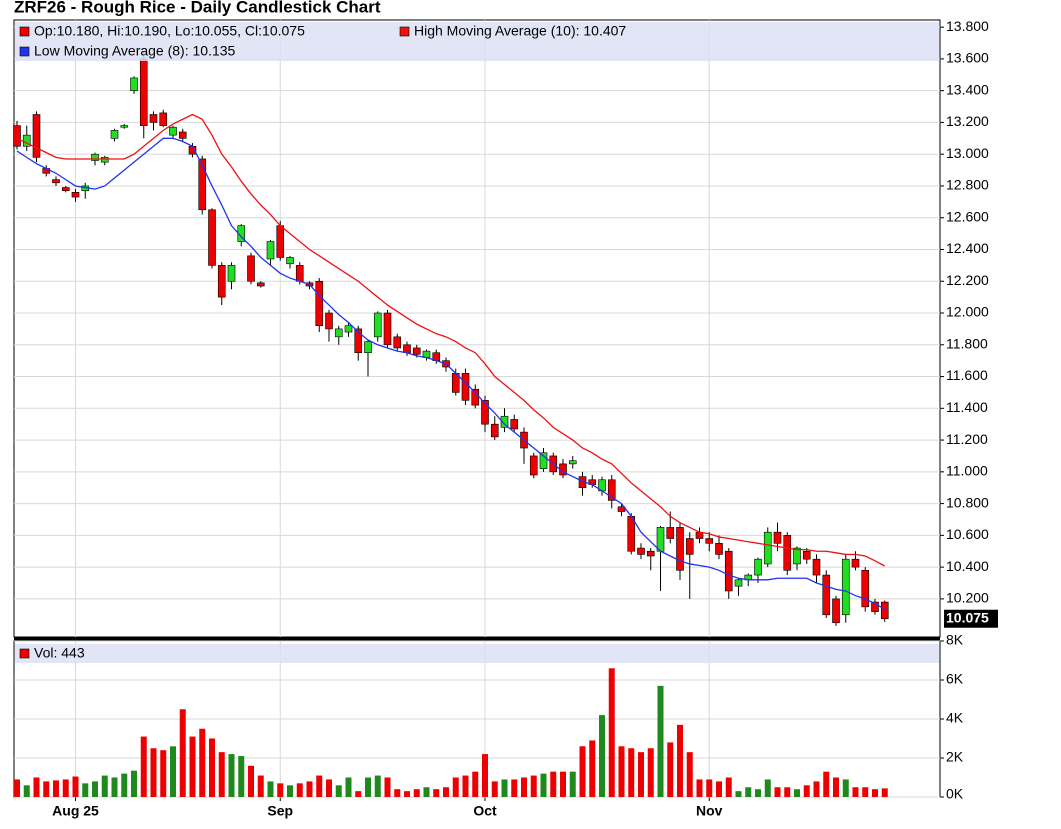 This screenshot has width=1061, height=829. I want to click on y-tick-label: 6K, so click(955, 679).